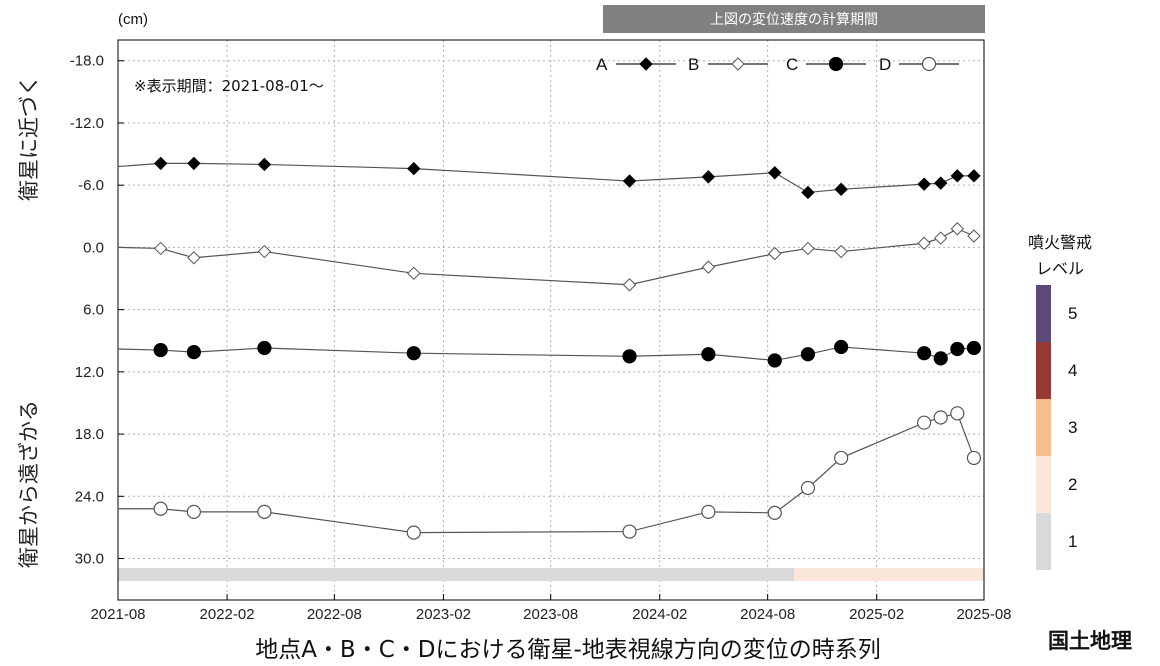  Describe the element at coordinates (29, 138) in the screenshot. I see `y-axis-title-toward: 衛星に近づく` at that location.